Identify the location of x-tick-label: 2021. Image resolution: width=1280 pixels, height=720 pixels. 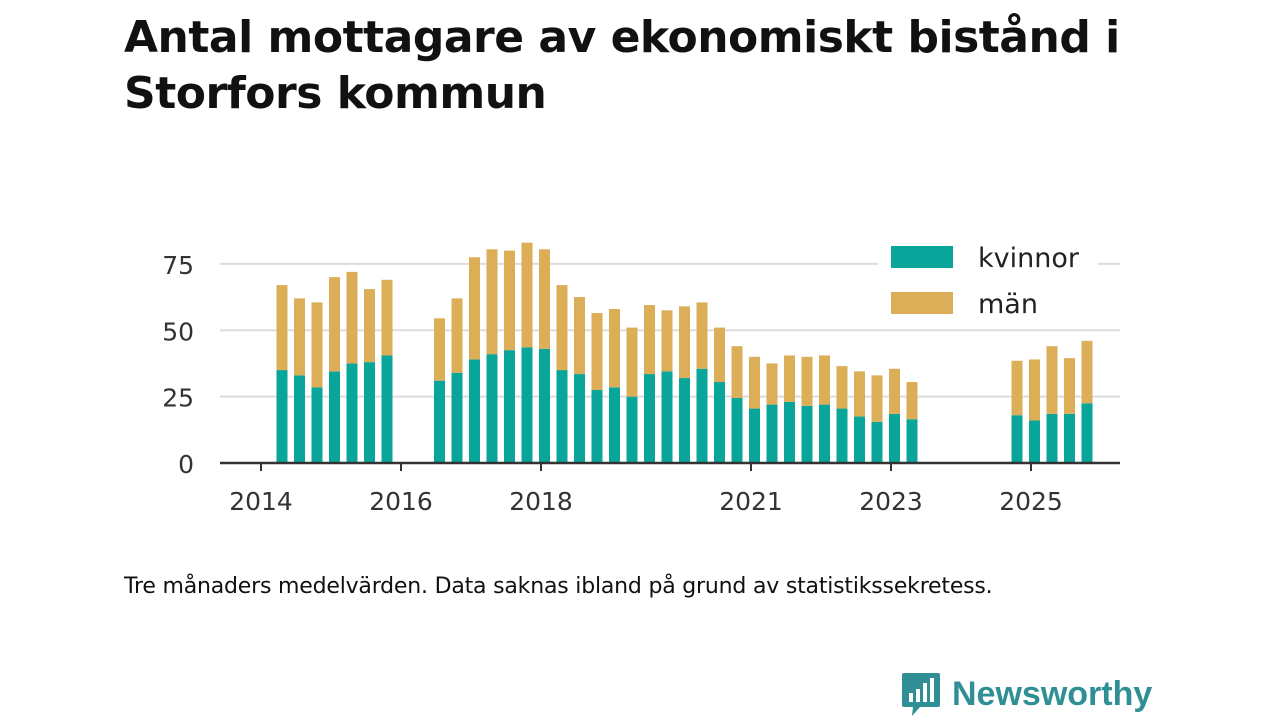
(751, 501).